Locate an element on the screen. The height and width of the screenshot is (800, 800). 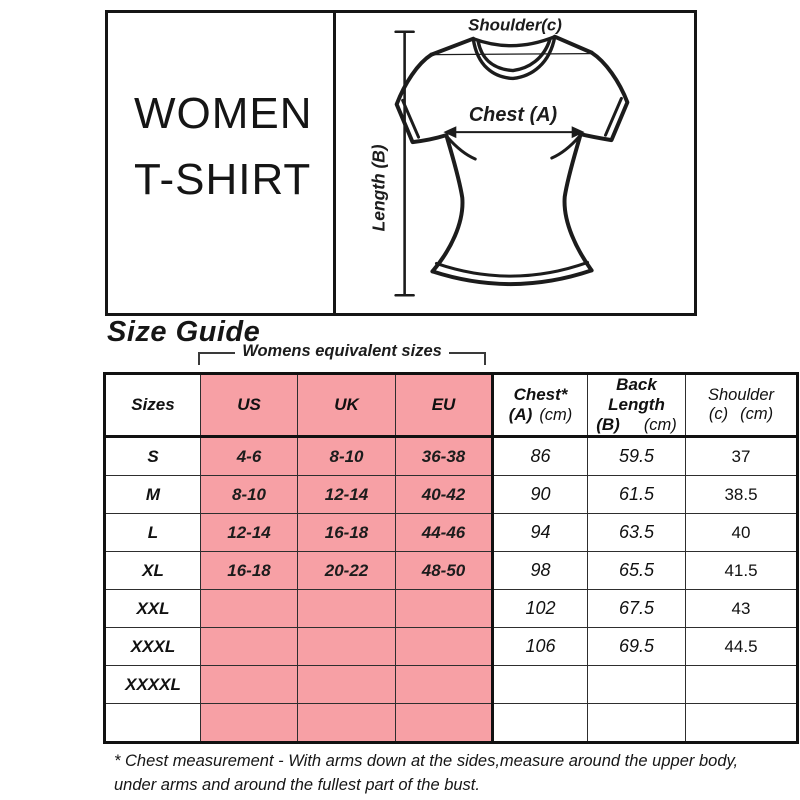
cell-uk: 16-18 is located at coordinates (346, 532).